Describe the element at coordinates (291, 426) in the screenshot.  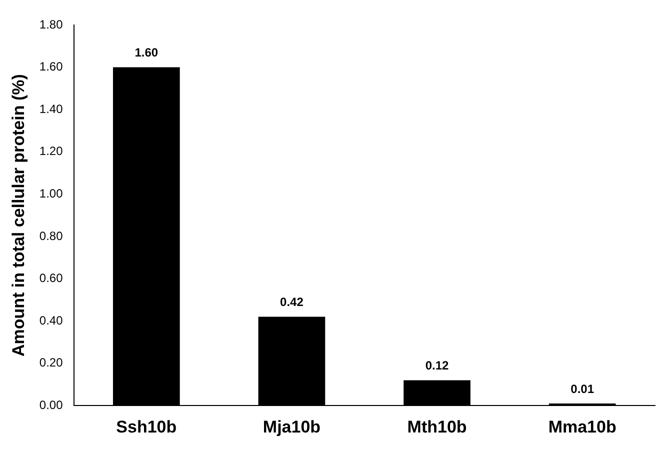
I see `x-tick-label: Mja10b` at that location.